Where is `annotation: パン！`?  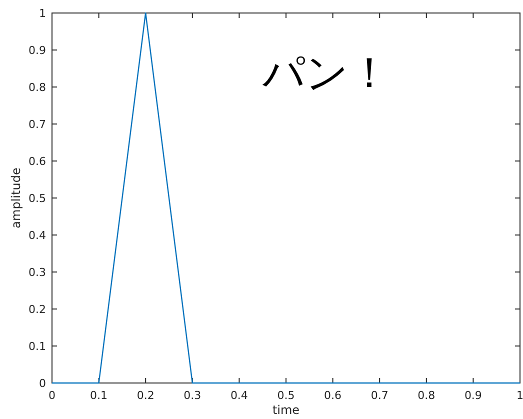
annotation: パン！ is located at coordinates (326, 72).